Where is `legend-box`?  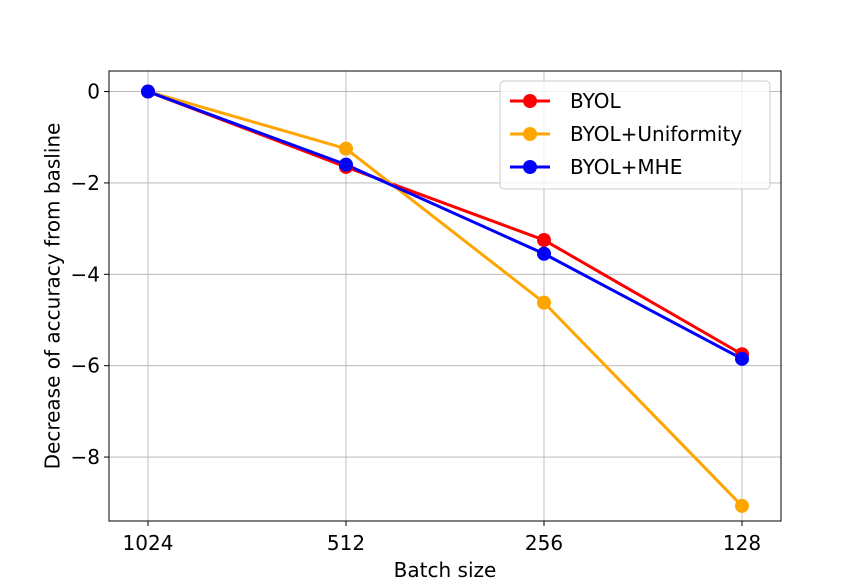 legend-box is located at coordinates (635, 135).